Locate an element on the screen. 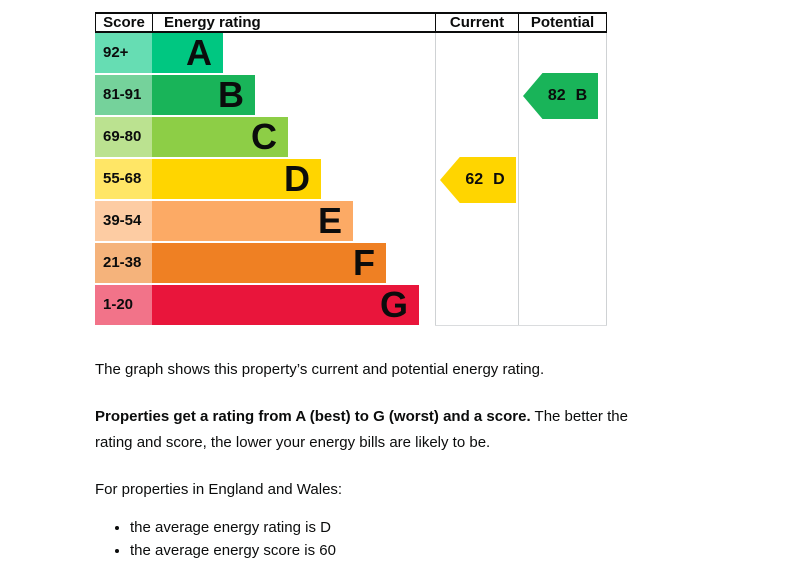 This screenshot has height=572, width=787. rating-band-bar: A is located at coordinates (187, 52).